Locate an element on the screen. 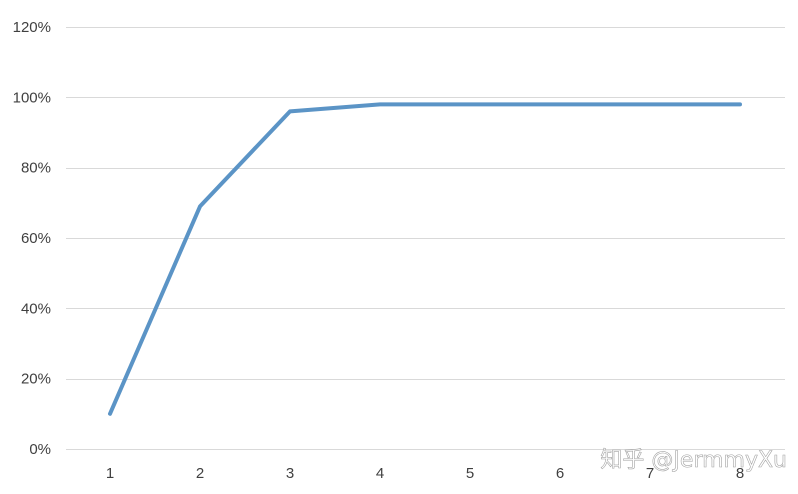  x-tick-label: 1 is located at coordinates (110, 473).